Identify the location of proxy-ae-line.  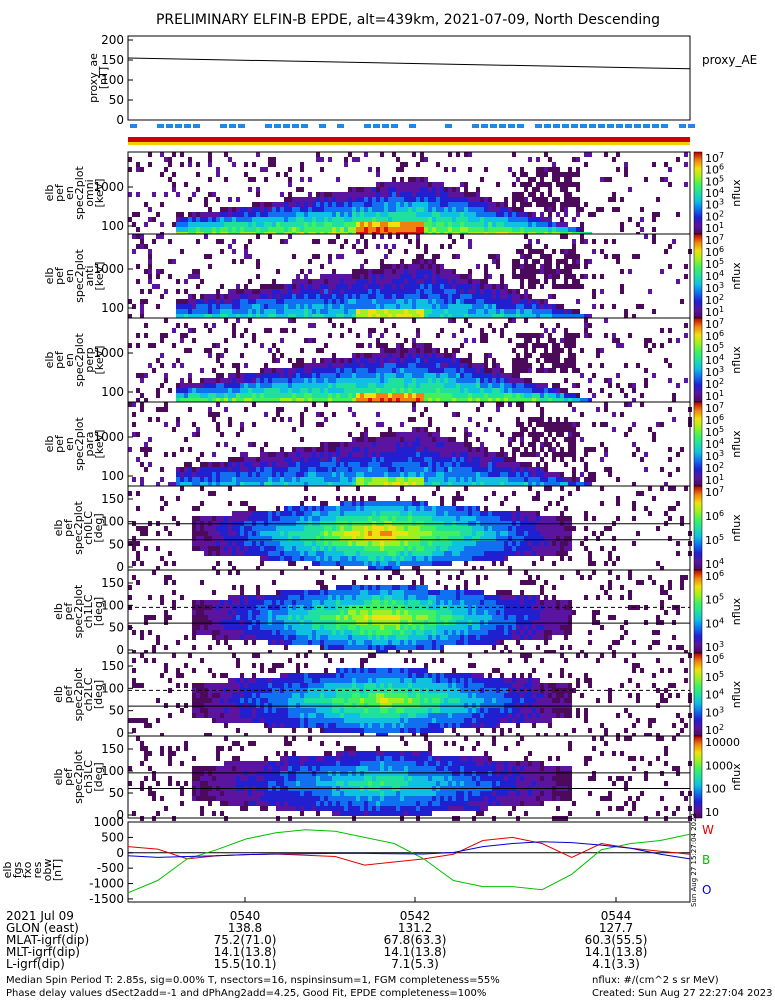
(409, 63).